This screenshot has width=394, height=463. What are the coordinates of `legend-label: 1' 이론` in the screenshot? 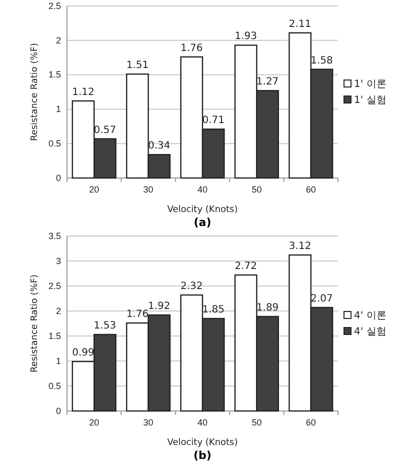 It's located at (370, 84).